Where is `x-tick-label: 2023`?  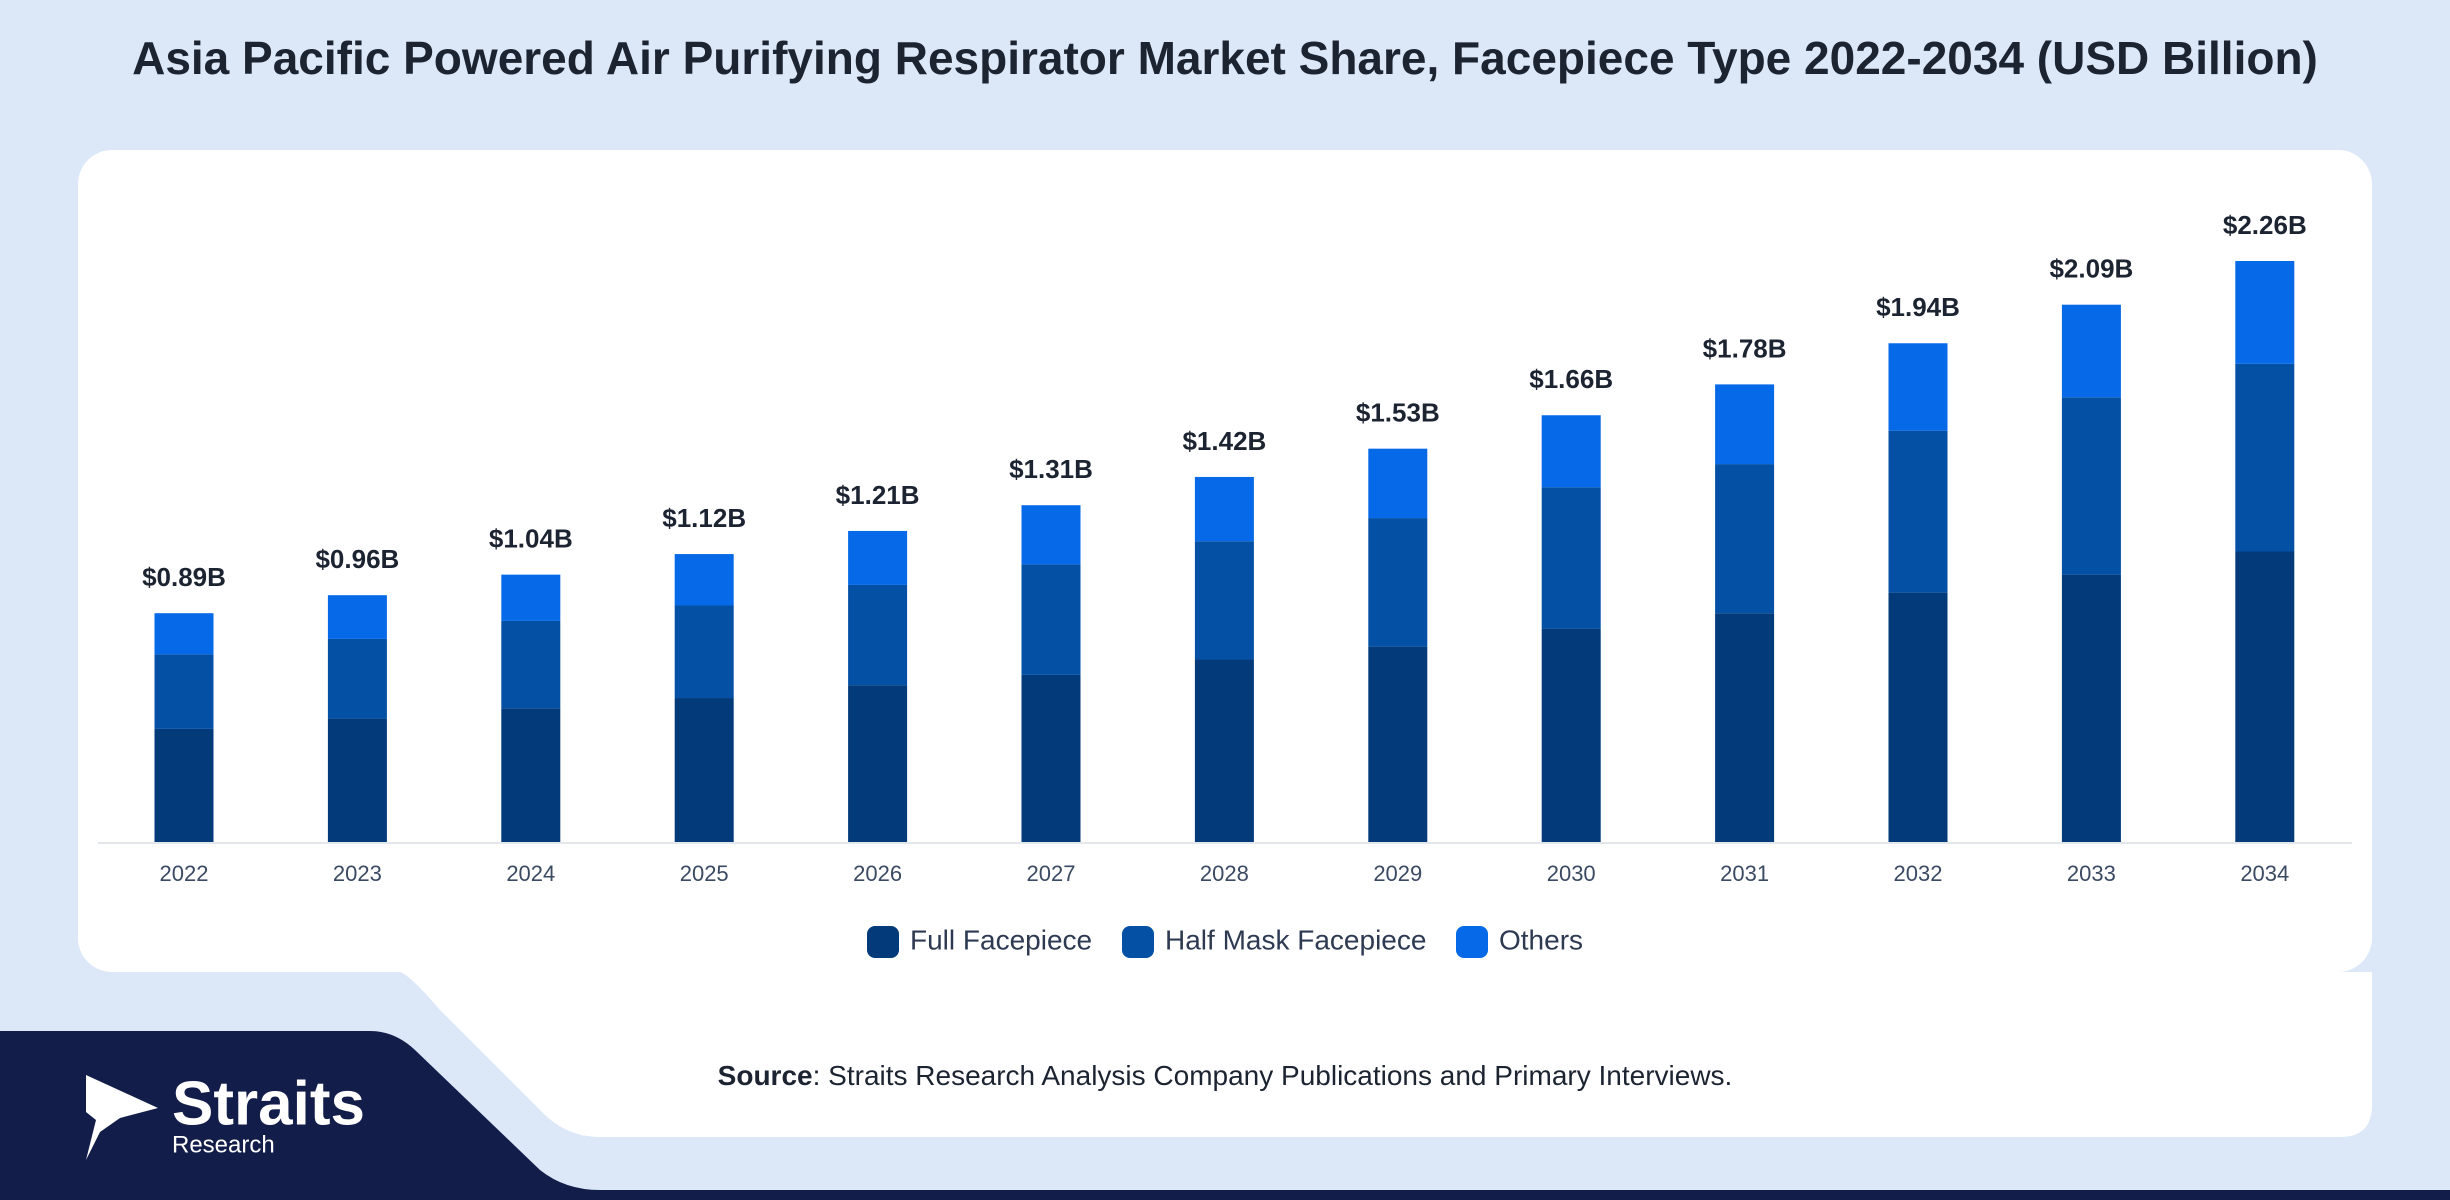 x-tick-label: 2023 is located at coordinates (357, 873).